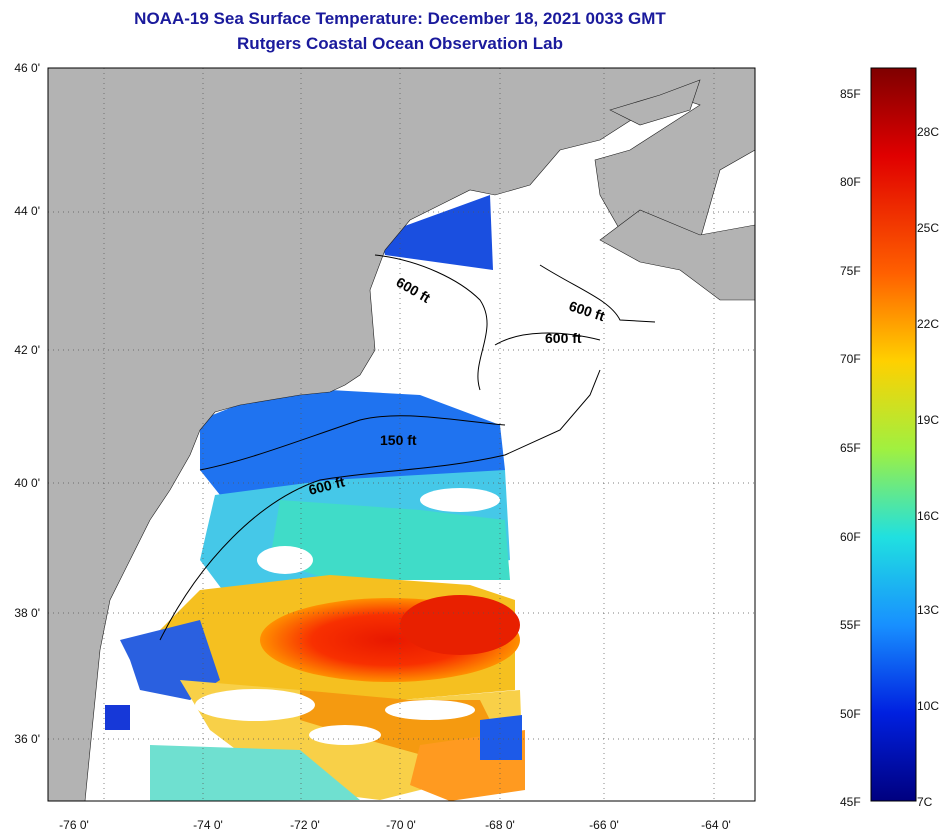  Describe the element at coordinates (305, 825) in the screenshot. I see `lon-label-72: -72 0'` at that location.